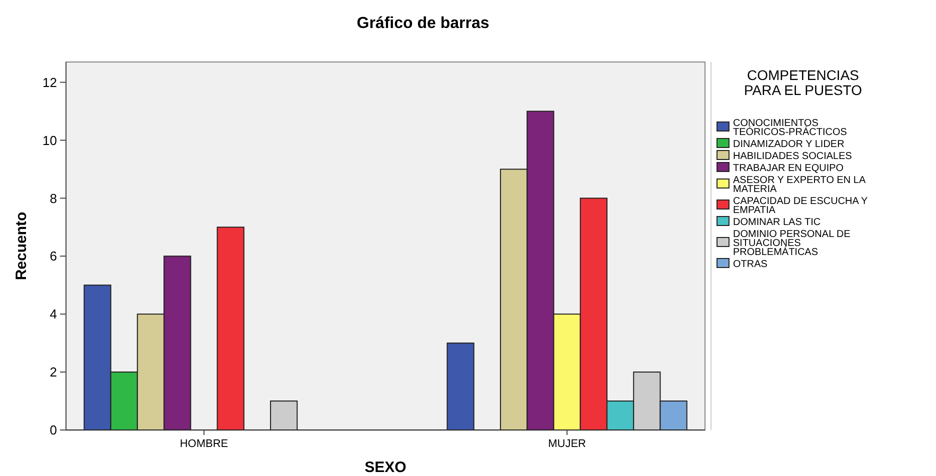  I want to click on legend-label: HABILIDADES SOCIALES, so click(792, 156).